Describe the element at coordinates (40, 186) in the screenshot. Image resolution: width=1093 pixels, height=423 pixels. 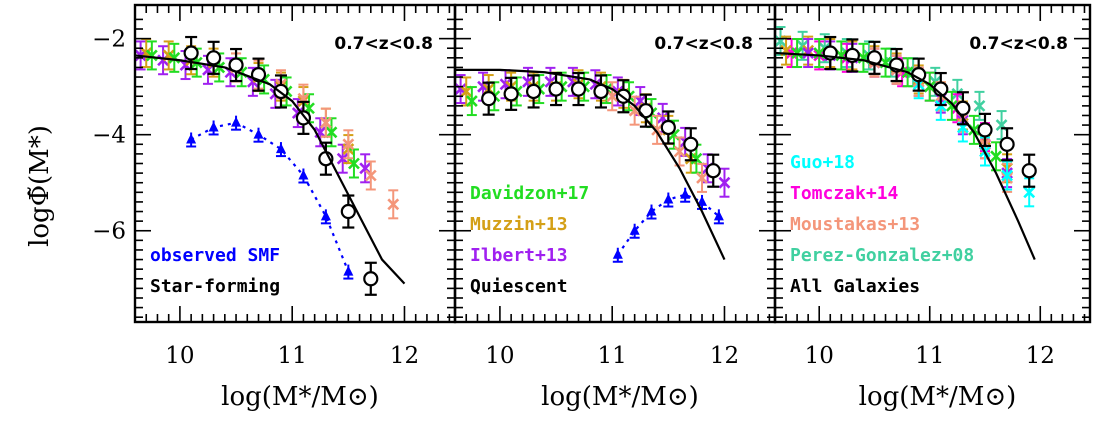
I see `y-axis-label: logΦ̃(M*)` at that location.